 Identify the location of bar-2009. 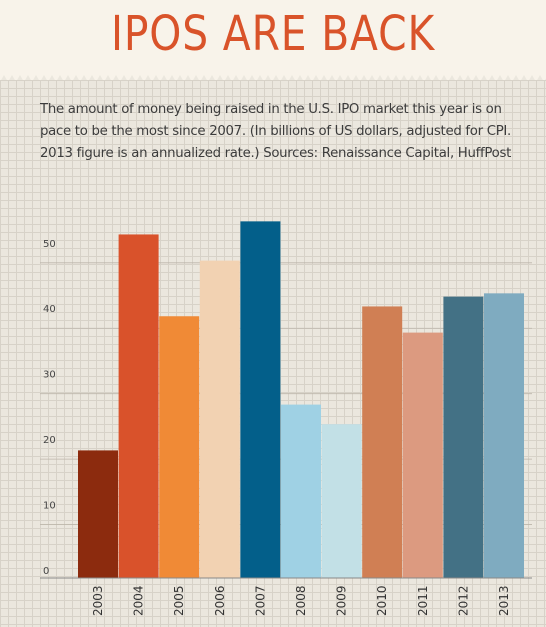
(341, 501).